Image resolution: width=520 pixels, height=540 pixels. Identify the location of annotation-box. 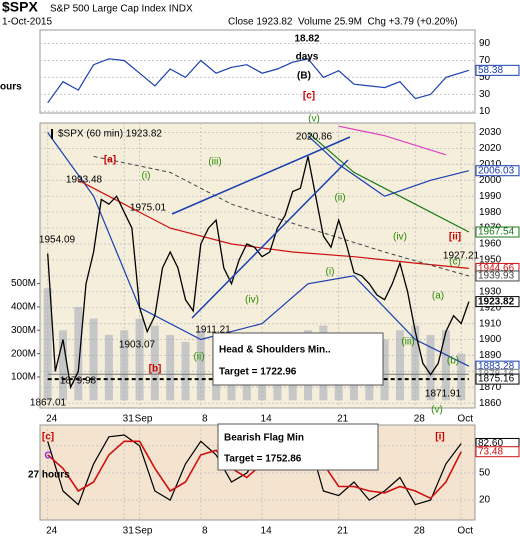
(298, 447).